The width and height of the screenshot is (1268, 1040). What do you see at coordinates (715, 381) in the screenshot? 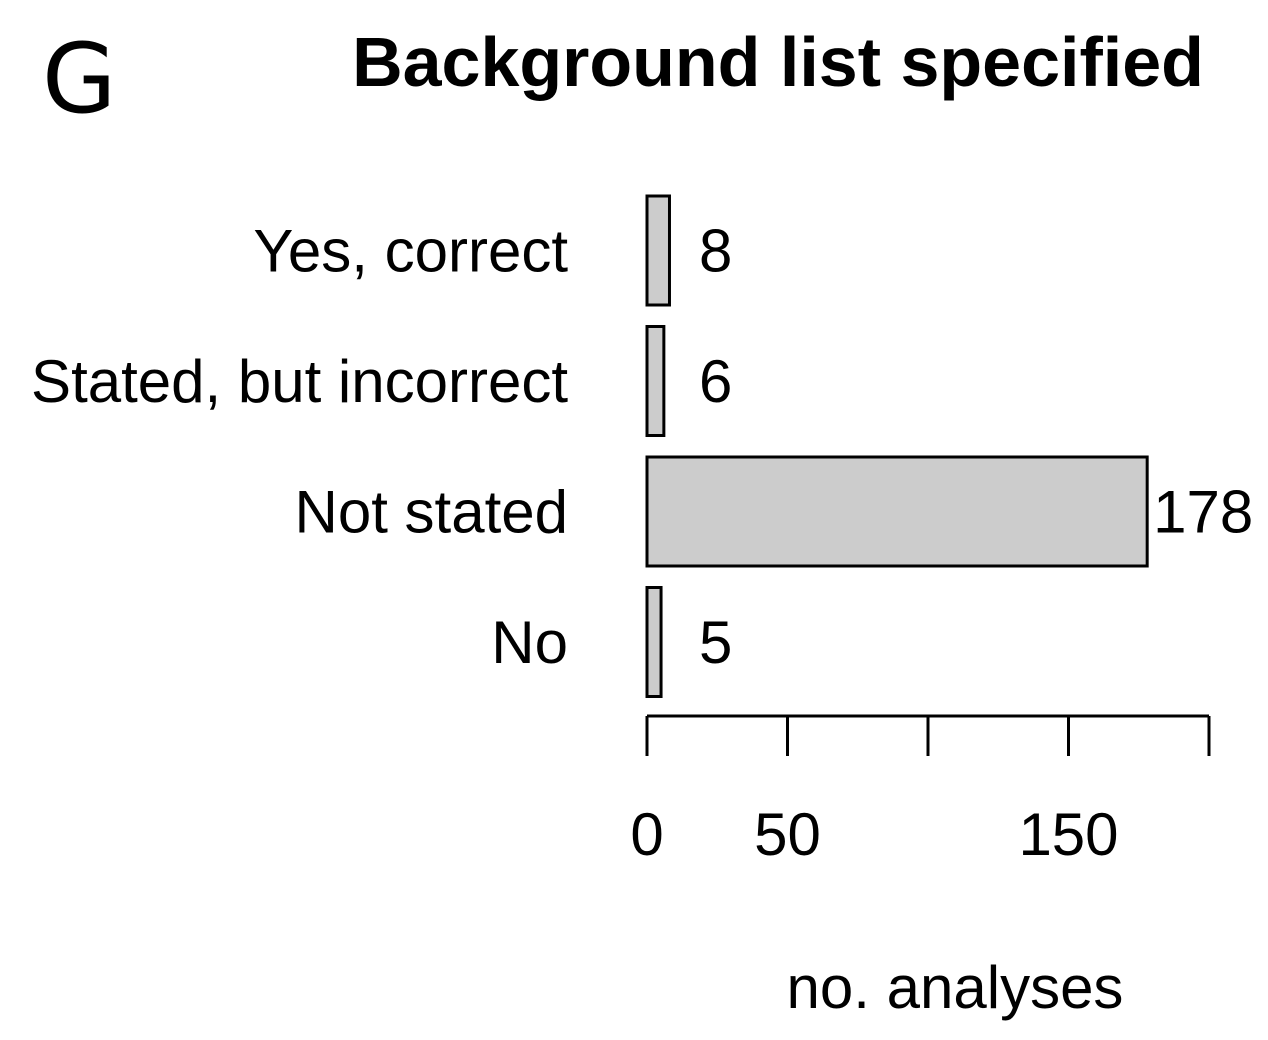
I see `value-label-stated-but-incorrect: 6` at bounding box center [715, 381].